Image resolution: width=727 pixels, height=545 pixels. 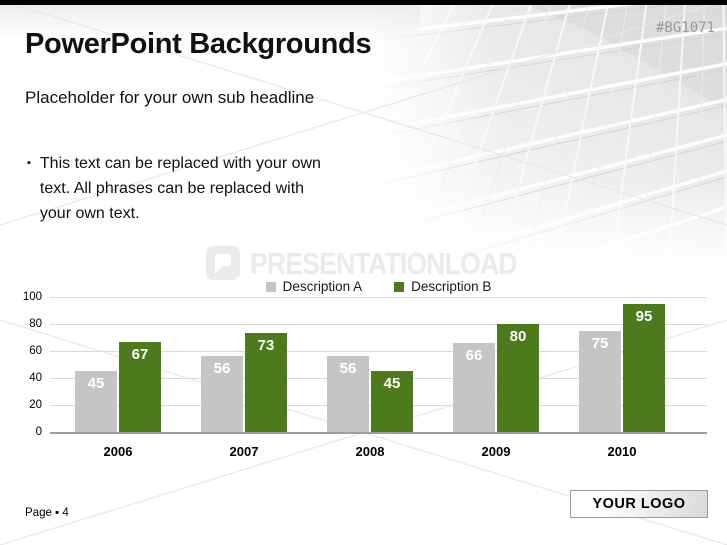 What do you see at coordinates (266, 346) in the screenshot?
I see `bar-value-label: 73` at bounding box center [266, 346].